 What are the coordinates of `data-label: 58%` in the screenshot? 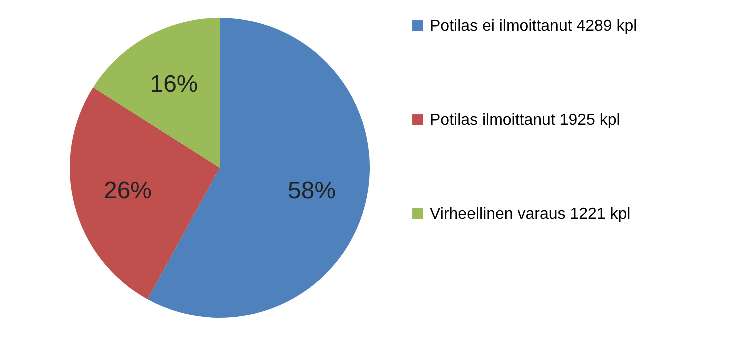 It's located at (312, 191).